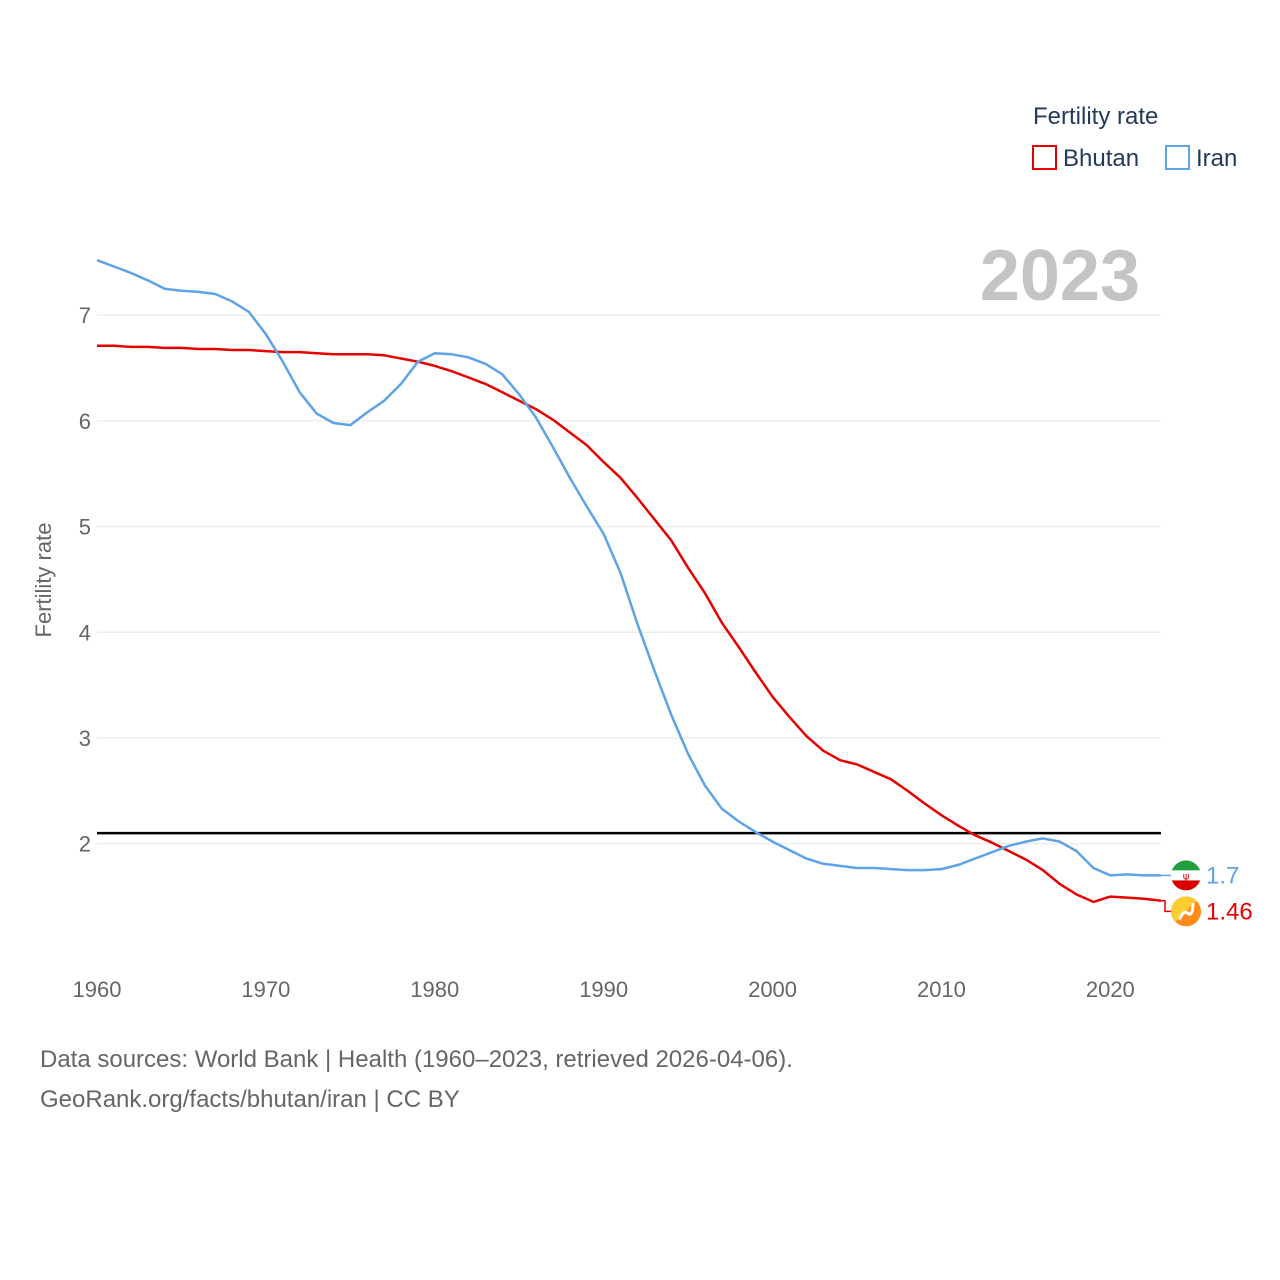 Image resolution: width=1280 pixels, height=1280 pixels. What do you see at coordinates (1222, 875) in the screenshot?
I see `end-label-iran: 1.7` at bounding box center [1222, 875].